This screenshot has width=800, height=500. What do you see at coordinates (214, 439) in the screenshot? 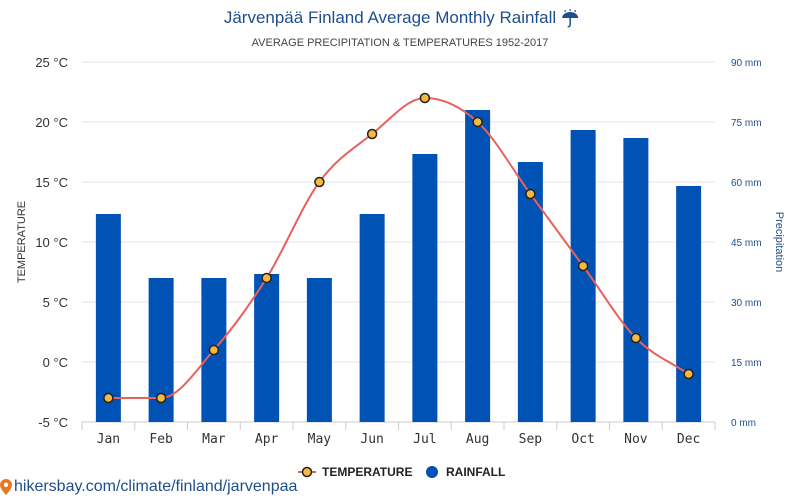
I see `x-tick-label: Mar` at bounding box center [214, 439].